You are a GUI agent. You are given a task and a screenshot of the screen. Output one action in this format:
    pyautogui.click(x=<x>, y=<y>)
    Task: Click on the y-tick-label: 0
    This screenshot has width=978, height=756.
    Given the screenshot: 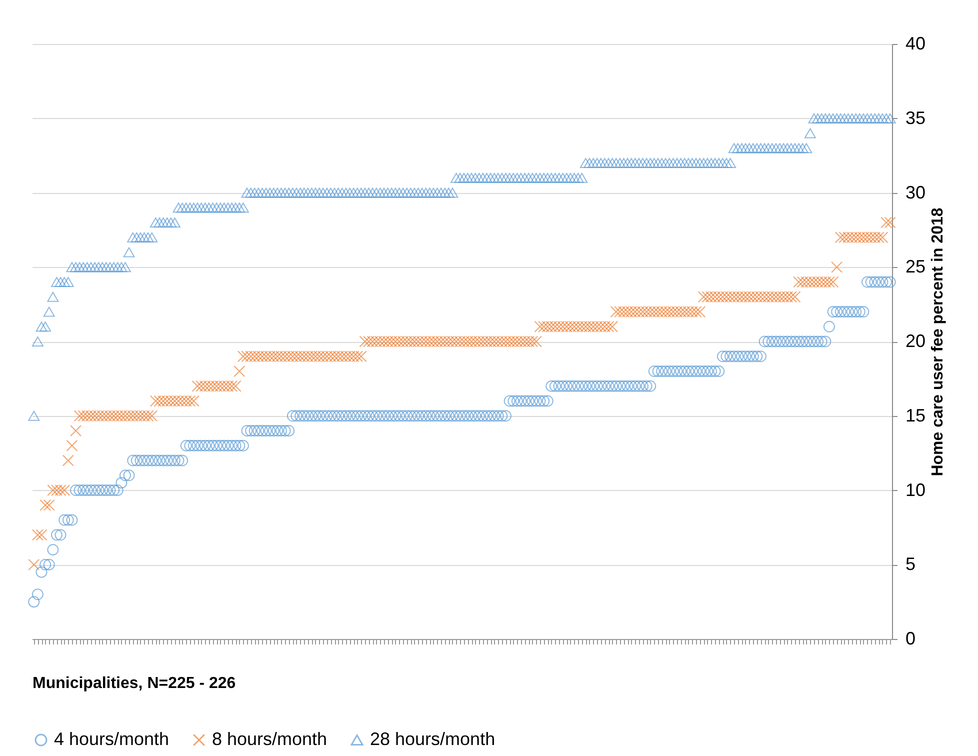 What is the action you would take?
    pyautogui.click(x=911, y=638)
    